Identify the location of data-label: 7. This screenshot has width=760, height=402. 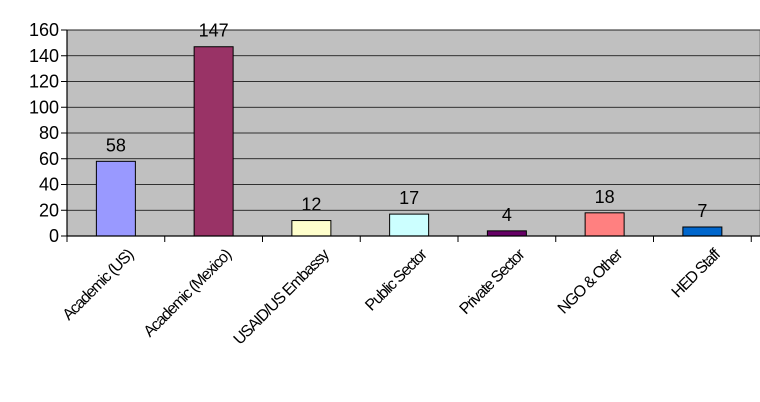
(702, 211).